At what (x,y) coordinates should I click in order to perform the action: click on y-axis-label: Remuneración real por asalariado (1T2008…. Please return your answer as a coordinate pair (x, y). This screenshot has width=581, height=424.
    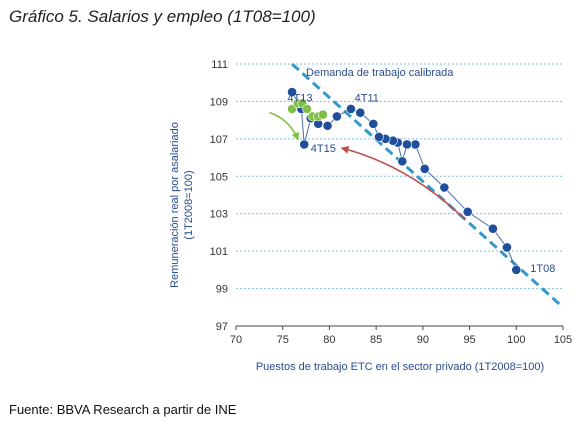
    Looking at the image, I should click on (182, 205).